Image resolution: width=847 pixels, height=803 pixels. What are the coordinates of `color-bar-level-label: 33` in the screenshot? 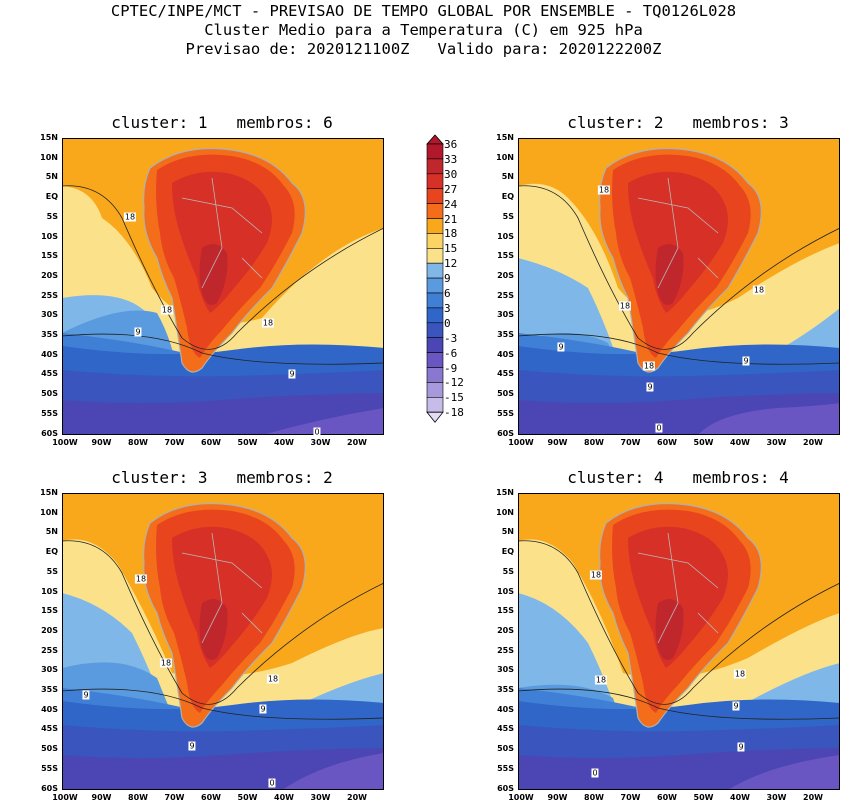 It's located at (451, 159).